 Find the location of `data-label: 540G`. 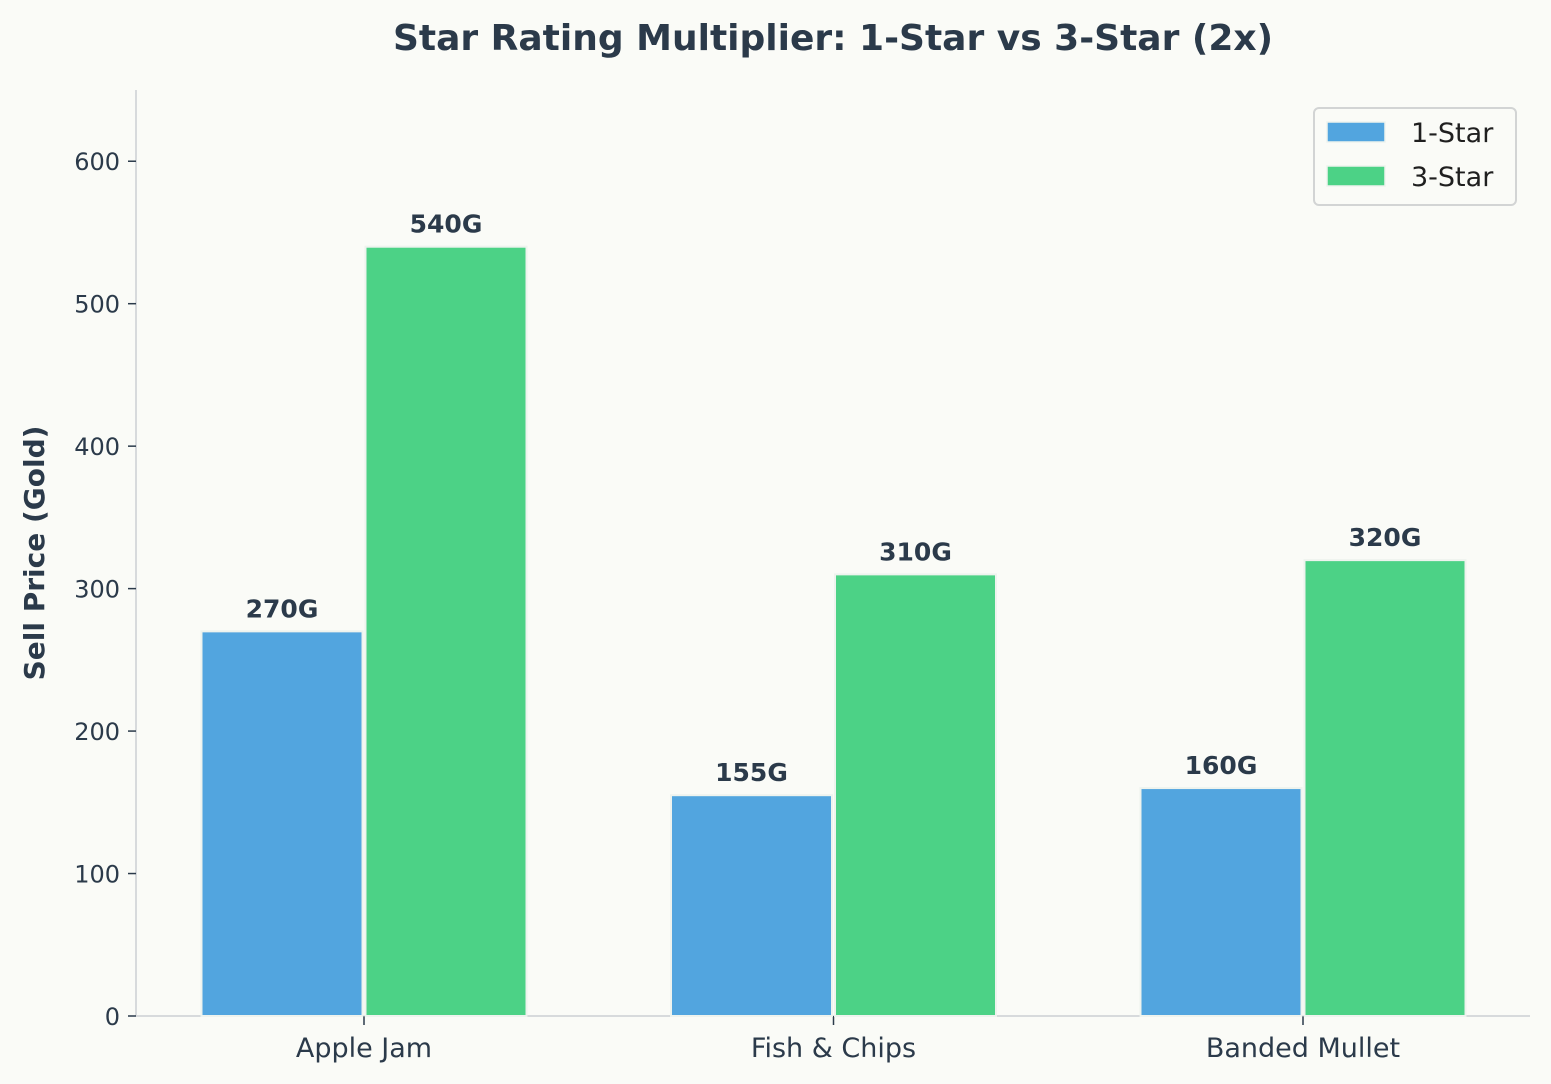

data-label: 540G is located at coordinates (446, 224).